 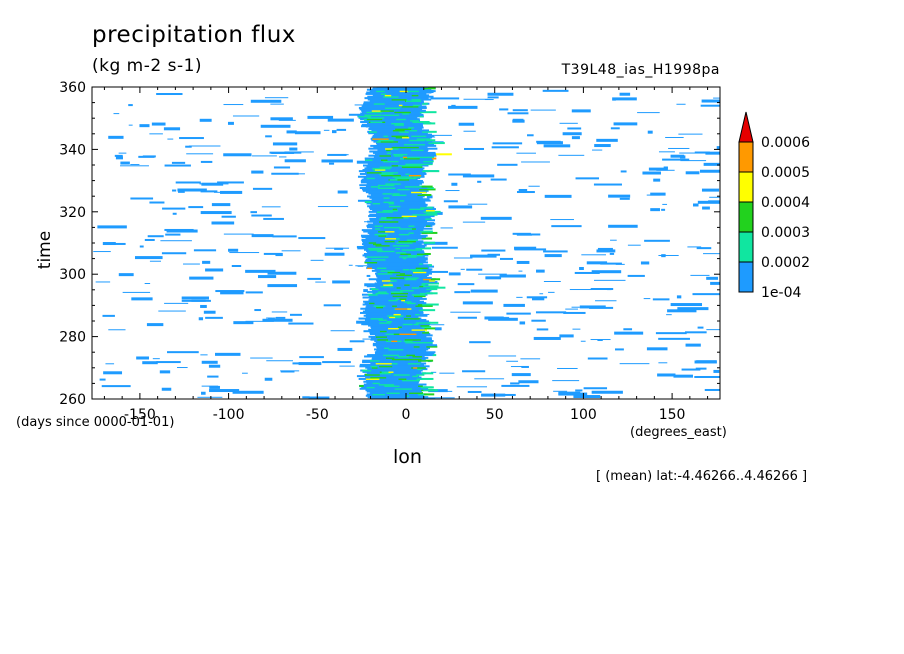 I want to click on x-axis-units: (degrees_east), so click(x=678, y=432).